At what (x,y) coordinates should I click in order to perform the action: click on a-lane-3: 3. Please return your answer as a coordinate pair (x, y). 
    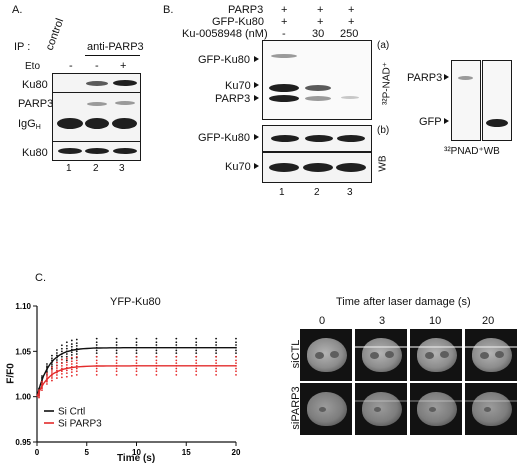
    Looking at the image, I should click on (122, 168).